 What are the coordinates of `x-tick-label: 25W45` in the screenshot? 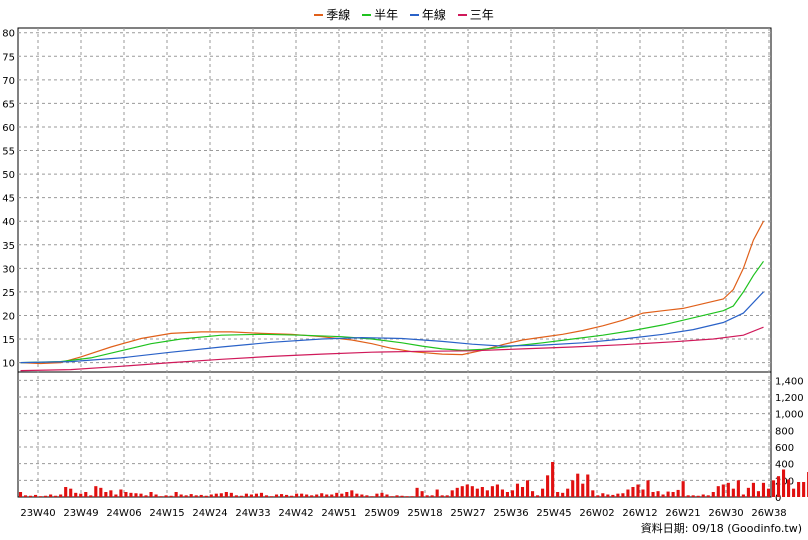 It's located at (553, 513).